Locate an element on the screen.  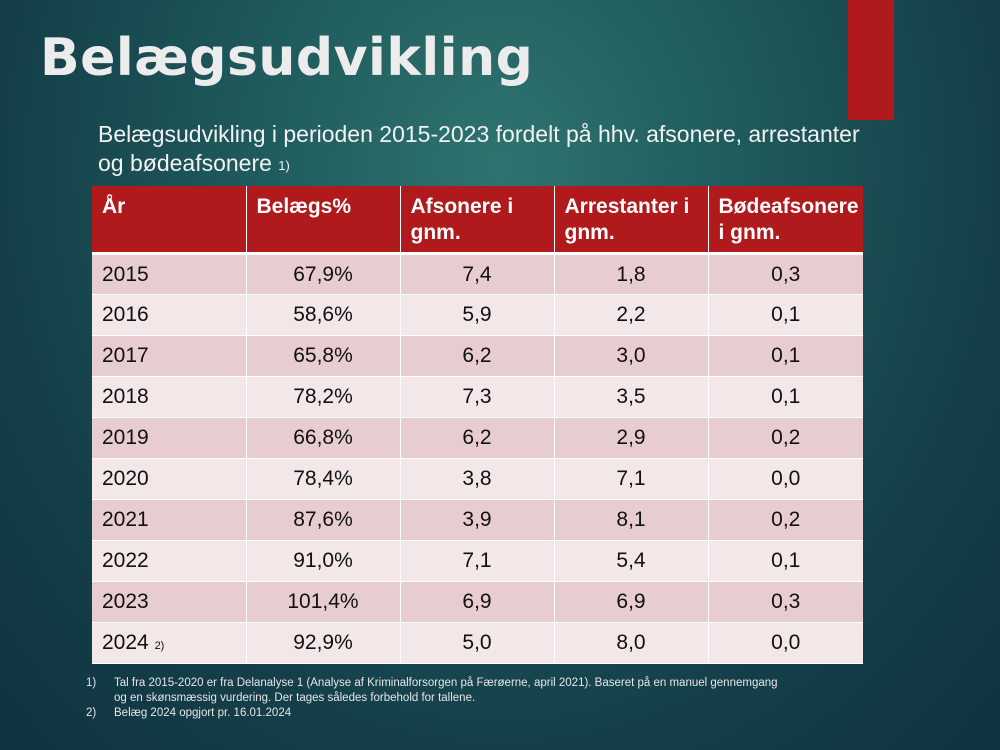
table-row: 2019 66,8% 6,2 2,9 0,2 is located at coordinates (477, 438).